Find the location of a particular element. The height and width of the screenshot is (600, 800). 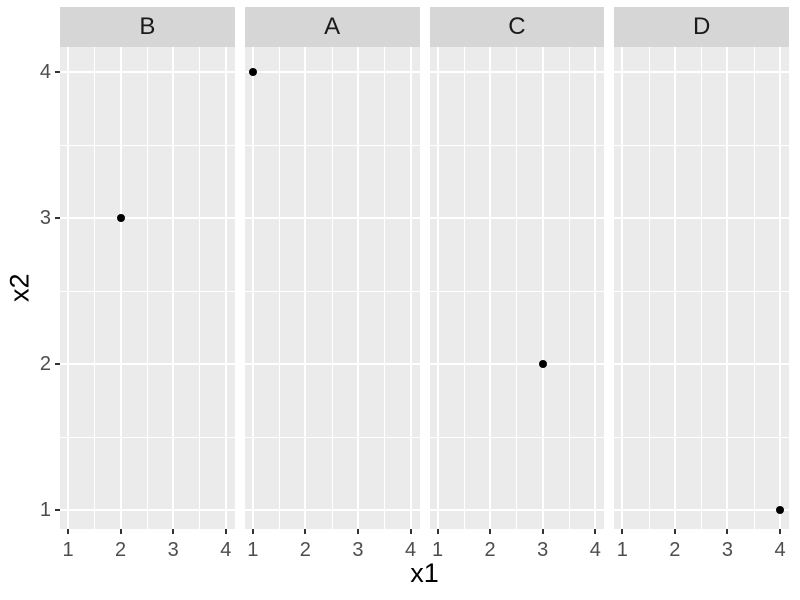

y-tick-label: 1 is located at coordinates (45, 510).